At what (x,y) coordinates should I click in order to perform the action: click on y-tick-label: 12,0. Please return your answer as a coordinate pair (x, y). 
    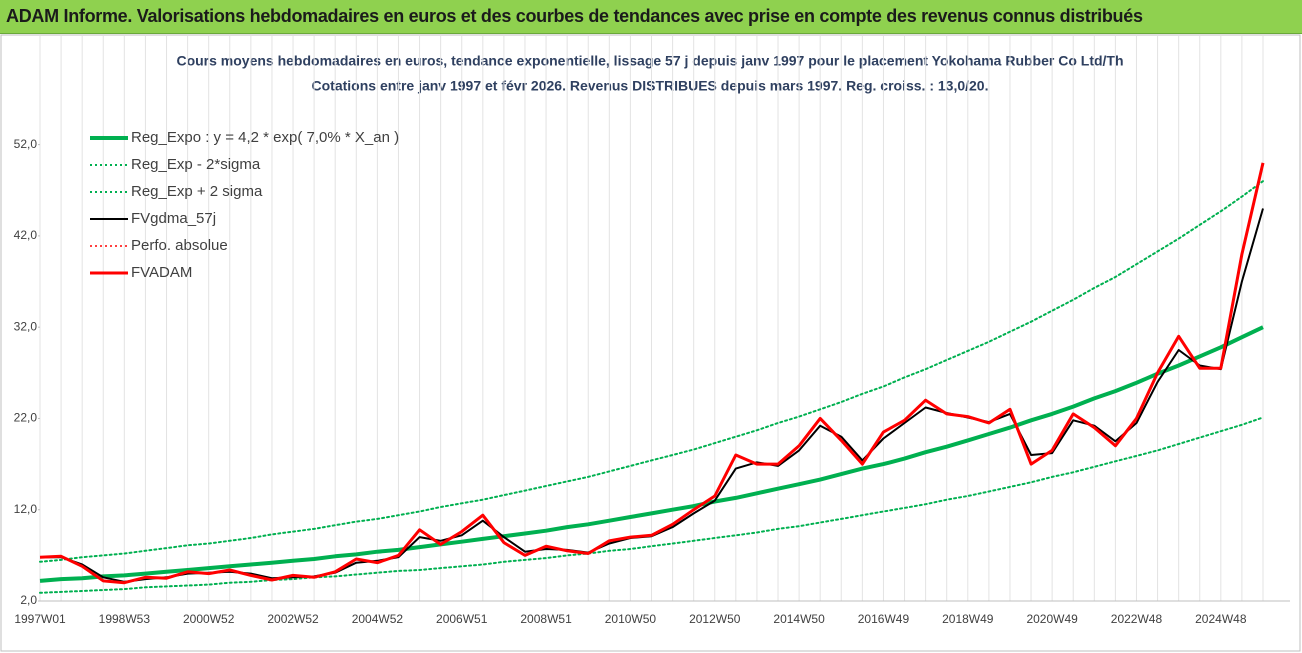
    Looking at the image, I should click on (26, 509).